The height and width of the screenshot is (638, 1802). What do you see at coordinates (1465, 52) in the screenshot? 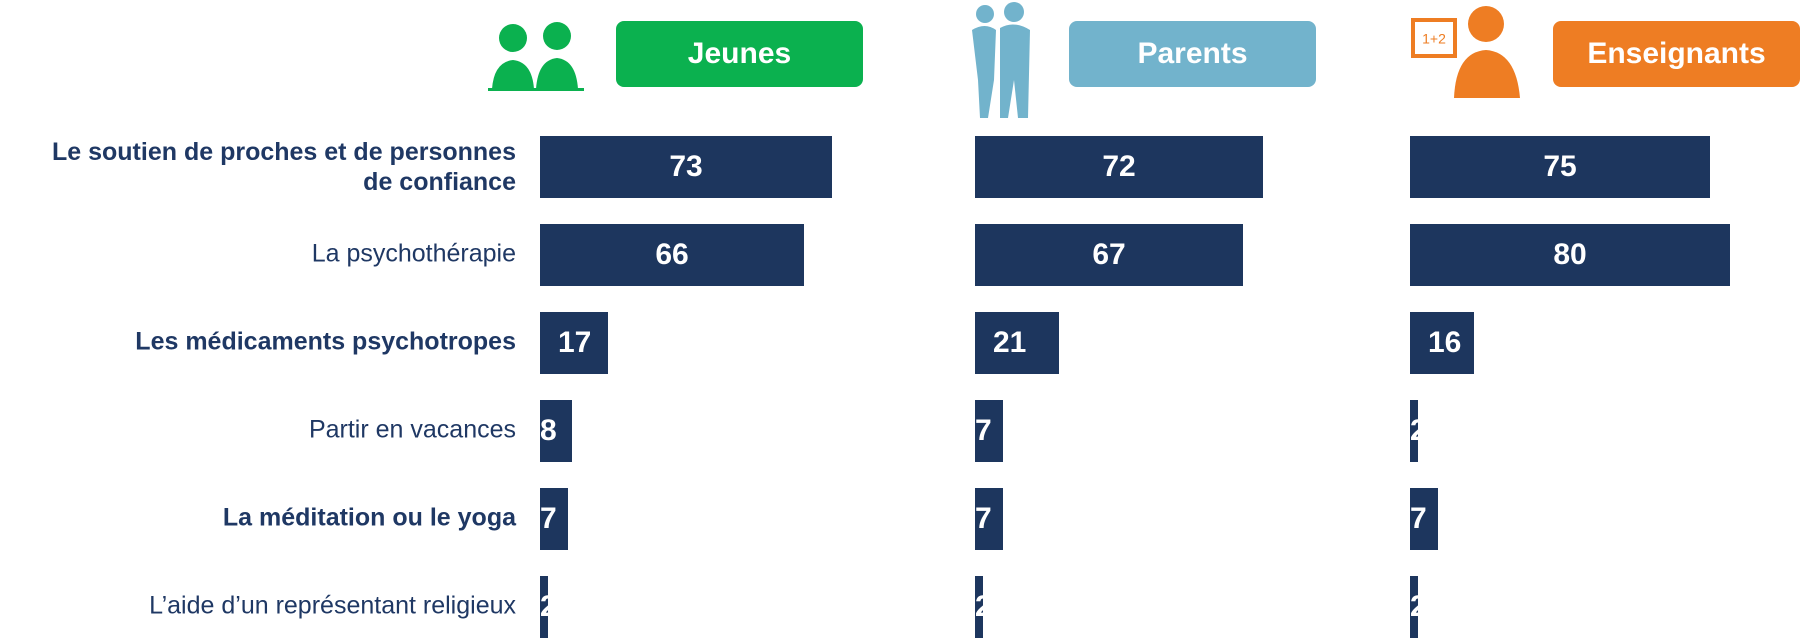
I see `icon-teacher: 1+2` at bounding box center [1465, 52].